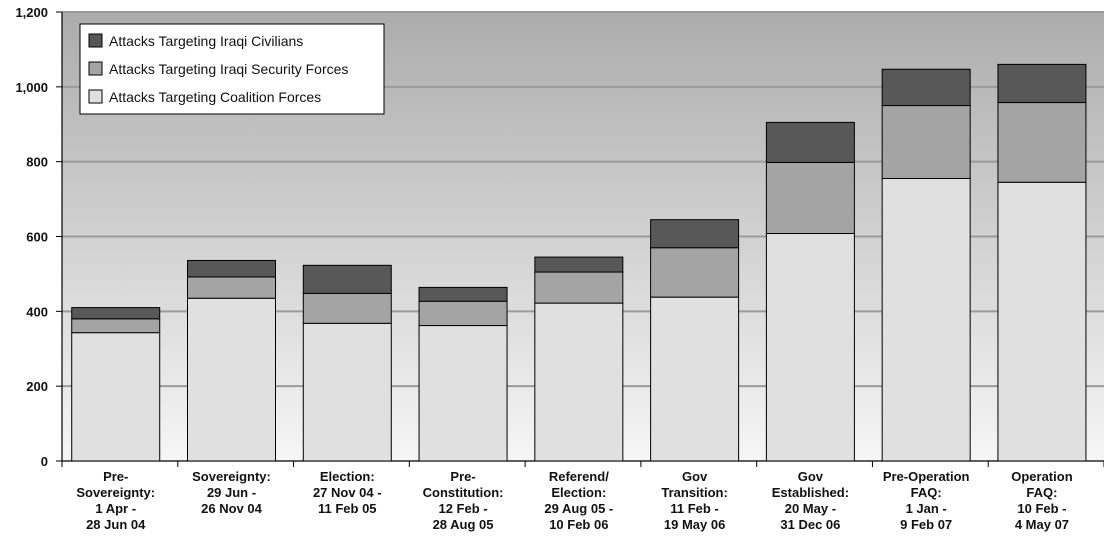 This screenshot has width=1104, height=546. I want to click on x-tick-label: Referend/Election: 29 Aug 05 -10 Feb 06, so click(578, 500).